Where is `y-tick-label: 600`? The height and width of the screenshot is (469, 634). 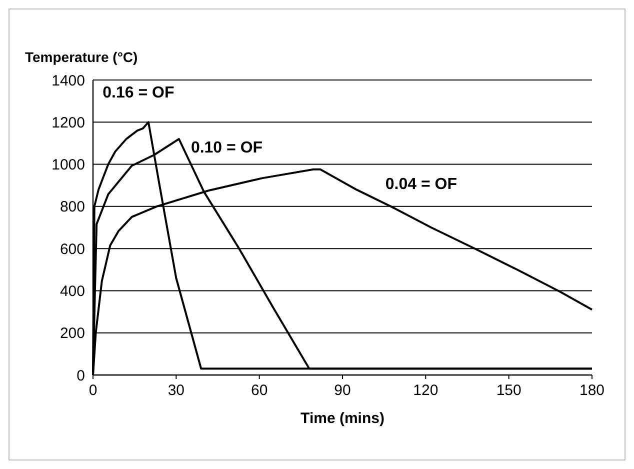 y-tick-label: 600 is located at coordinates (72, 249).